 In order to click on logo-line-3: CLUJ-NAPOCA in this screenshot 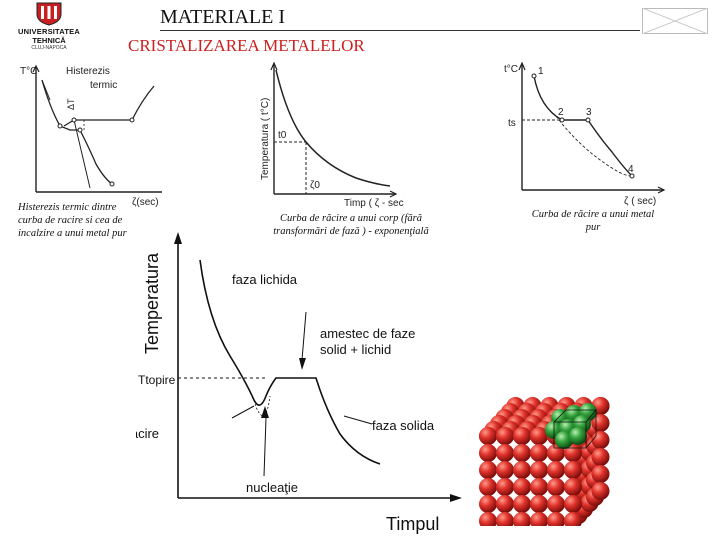, I will do `click(49, 48)`.